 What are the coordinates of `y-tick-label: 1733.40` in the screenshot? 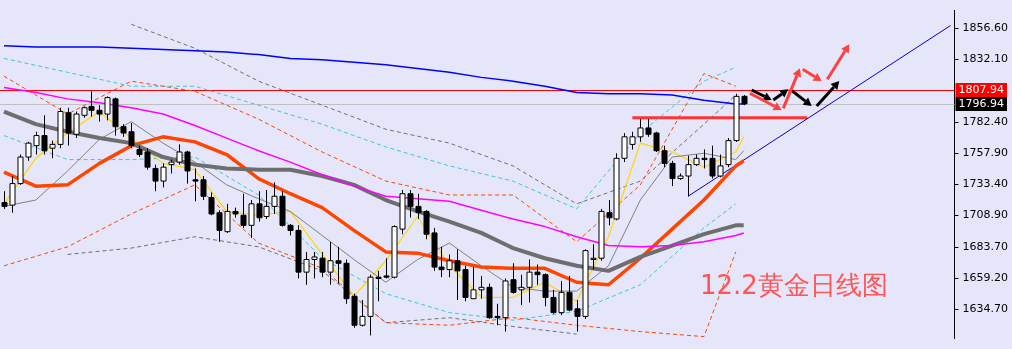 It's located at (985, 184).